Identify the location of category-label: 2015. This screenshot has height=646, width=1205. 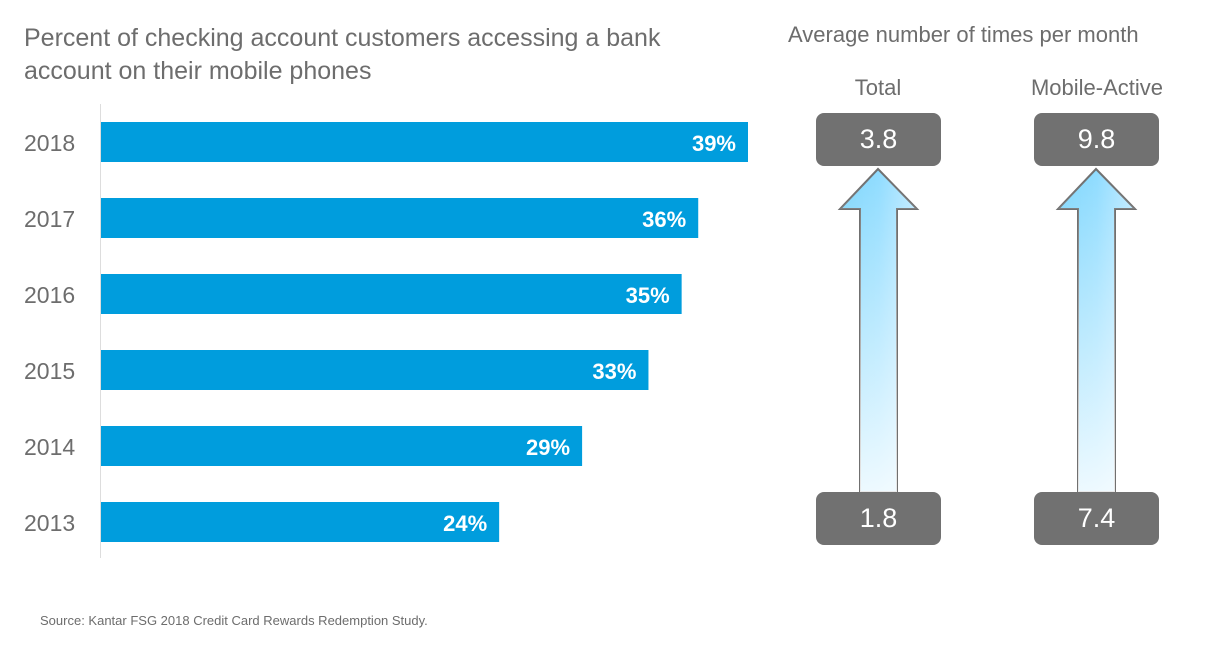
(49, 371).